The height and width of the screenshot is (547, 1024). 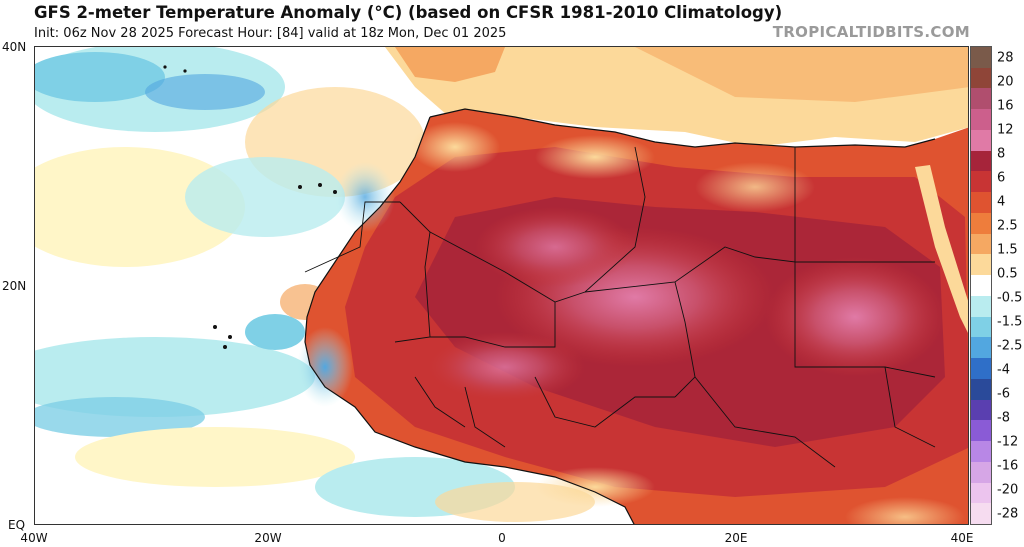 I want to click on lat-label-40n: 40N, so click(x=14, y=47).